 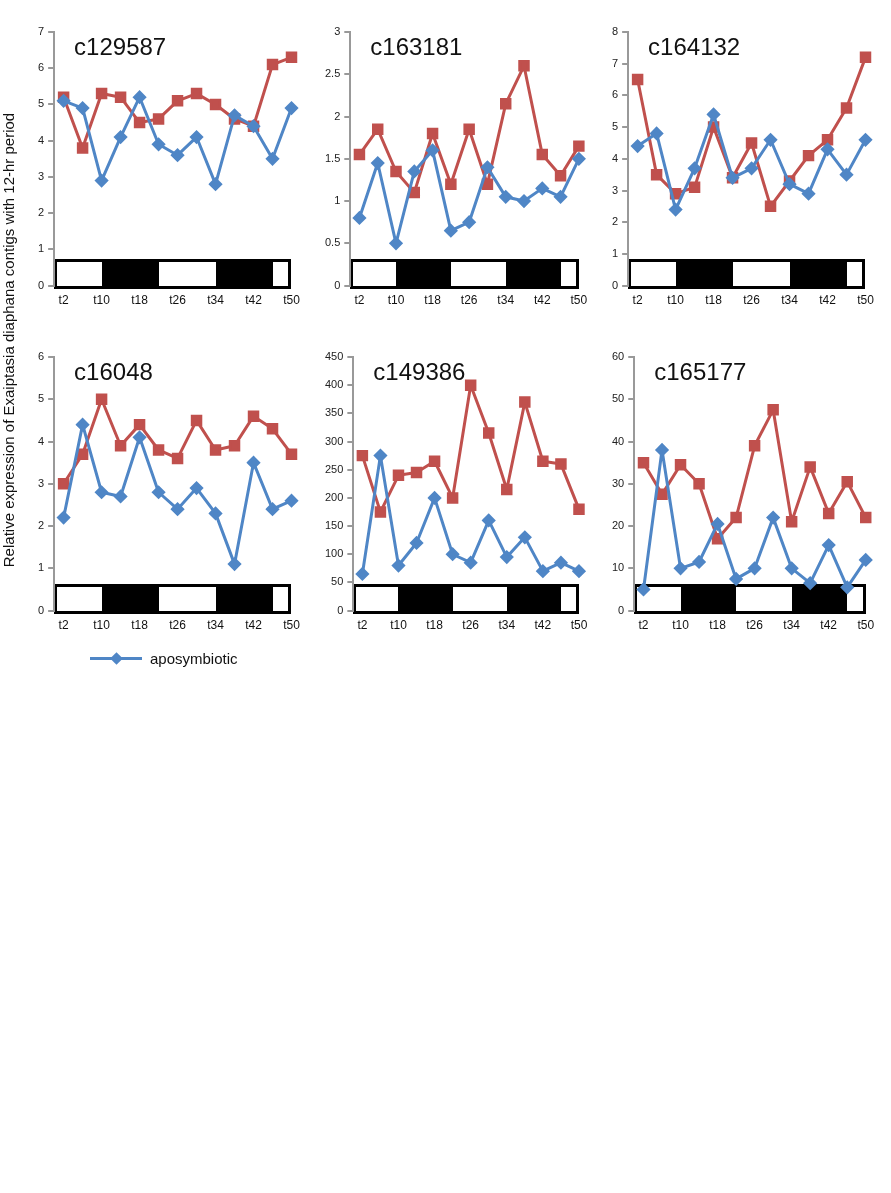 I want to click on y-tick-label: 450, so click(x=334, y=356).